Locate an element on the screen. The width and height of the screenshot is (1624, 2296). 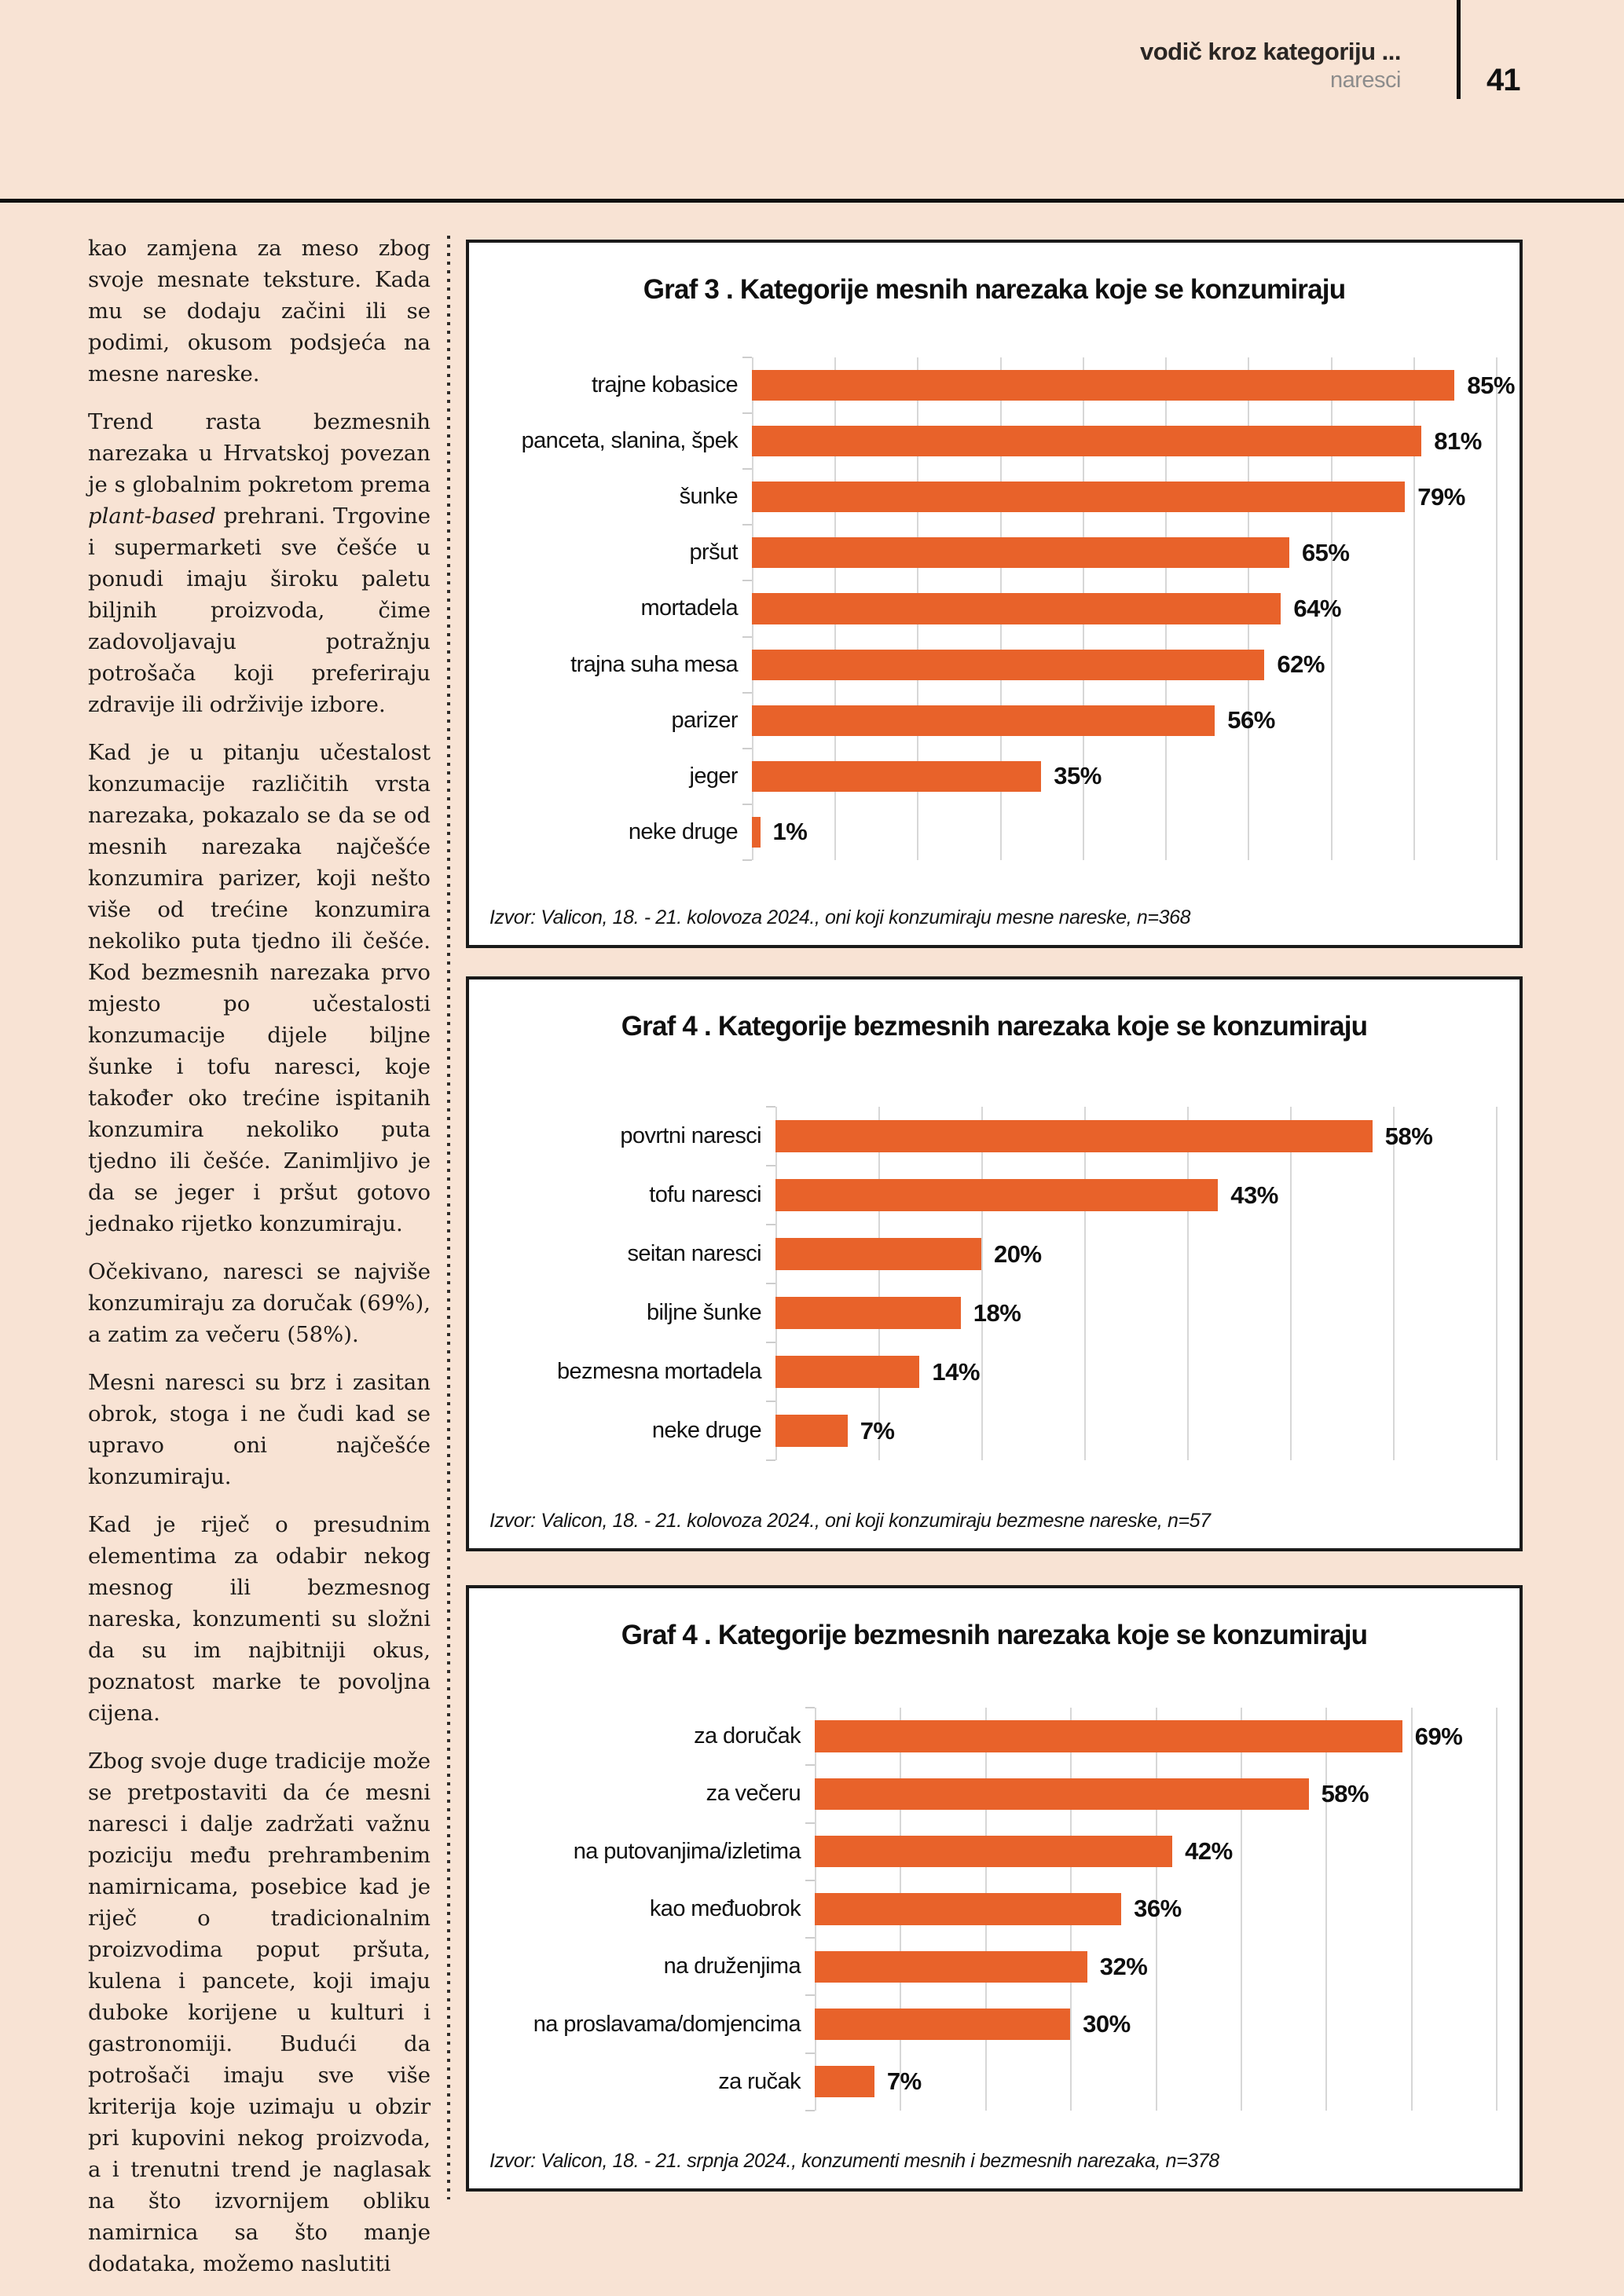
value-label: 81% is located at coordinates (1458, 441).